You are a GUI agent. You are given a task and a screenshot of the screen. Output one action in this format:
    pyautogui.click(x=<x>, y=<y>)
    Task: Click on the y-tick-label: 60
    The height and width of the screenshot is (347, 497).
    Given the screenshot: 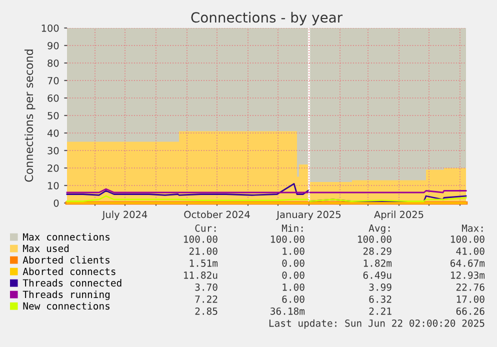 What is the action you would take?
    pyautogui.click(x=53, y=98)
    